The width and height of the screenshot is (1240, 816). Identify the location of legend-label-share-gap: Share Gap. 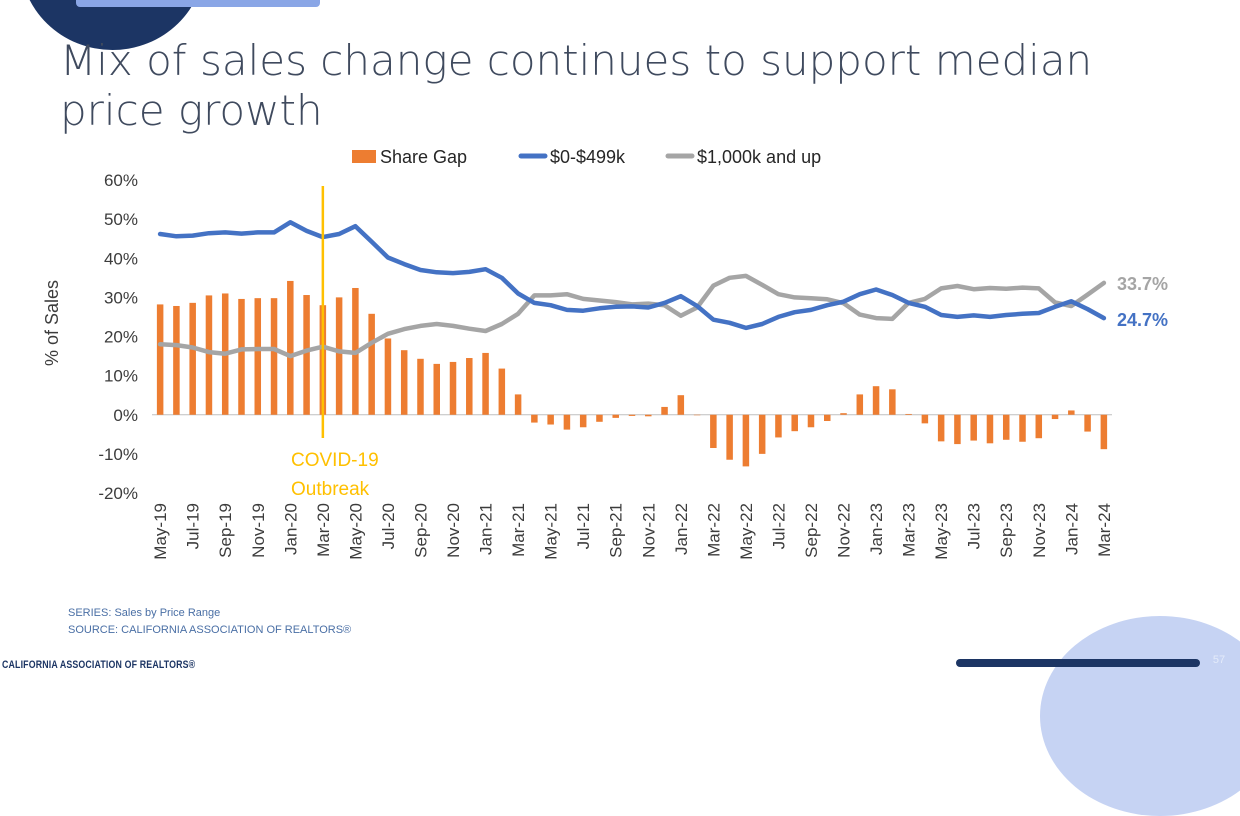
(423, 157).